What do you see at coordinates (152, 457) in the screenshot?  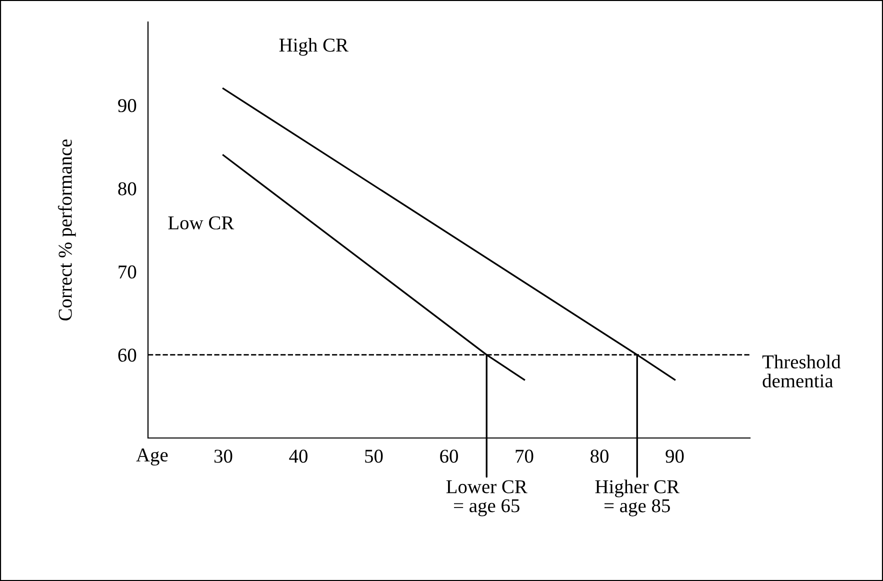 I see `x-axis-title: Age` at bounding box center [152, 457].